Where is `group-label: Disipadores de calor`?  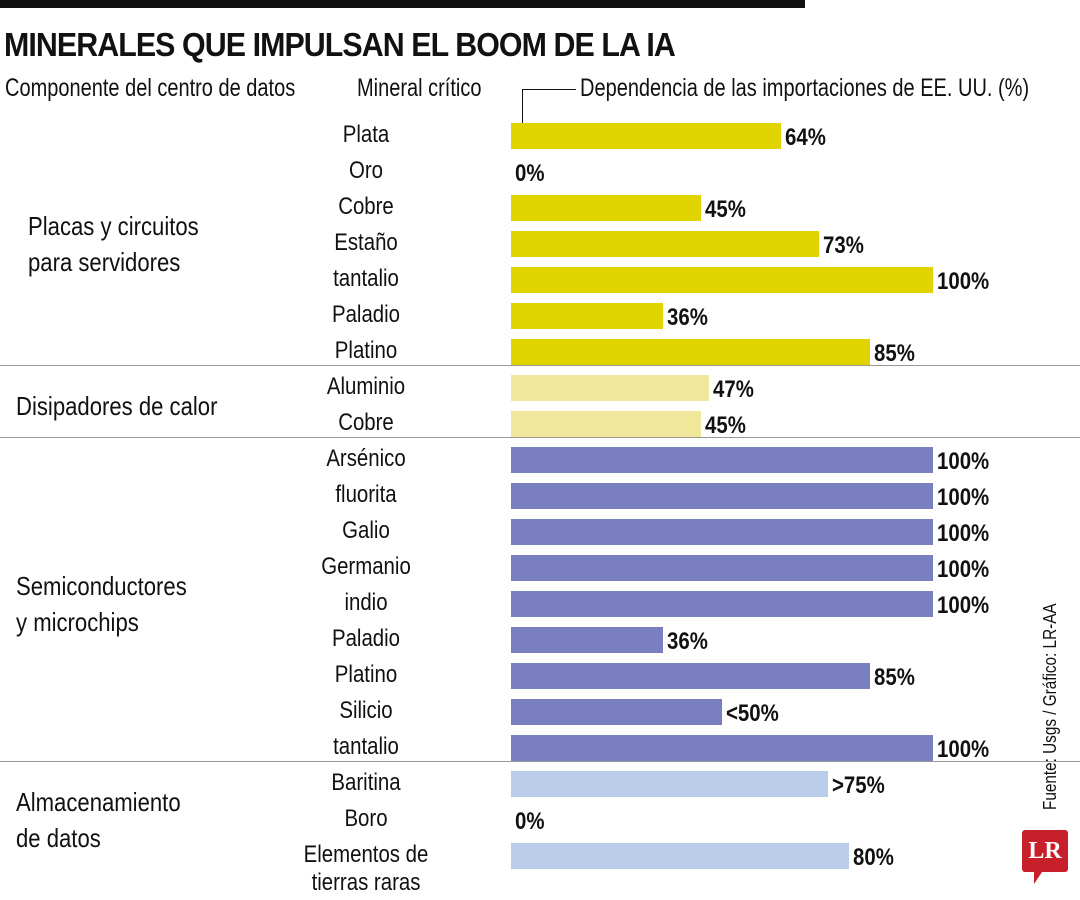 group-label: Disipadores de calor is located at coordinates (116, 406).